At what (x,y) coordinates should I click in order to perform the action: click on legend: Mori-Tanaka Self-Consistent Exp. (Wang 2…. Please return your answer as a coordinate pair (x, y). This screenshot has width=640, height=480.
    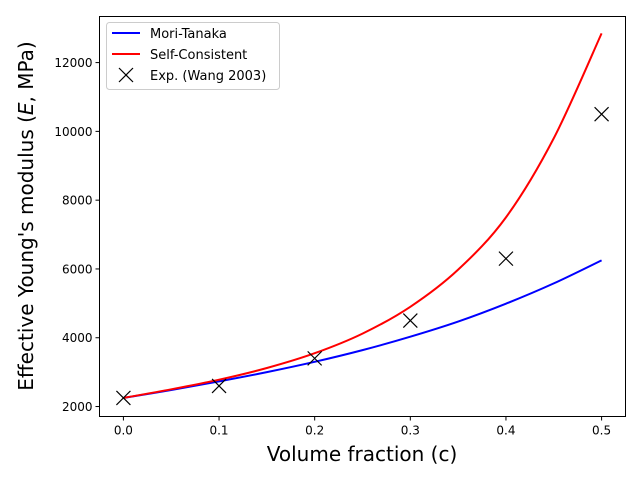
    Looking at the image, I should click on (193, 56).